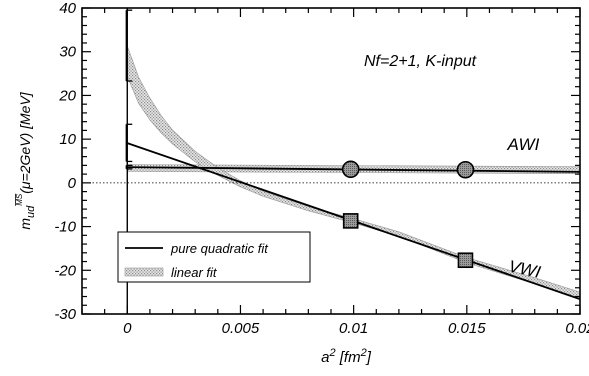  I want to click on legend: pure quadratic fit linear fit, so click(214, 257).